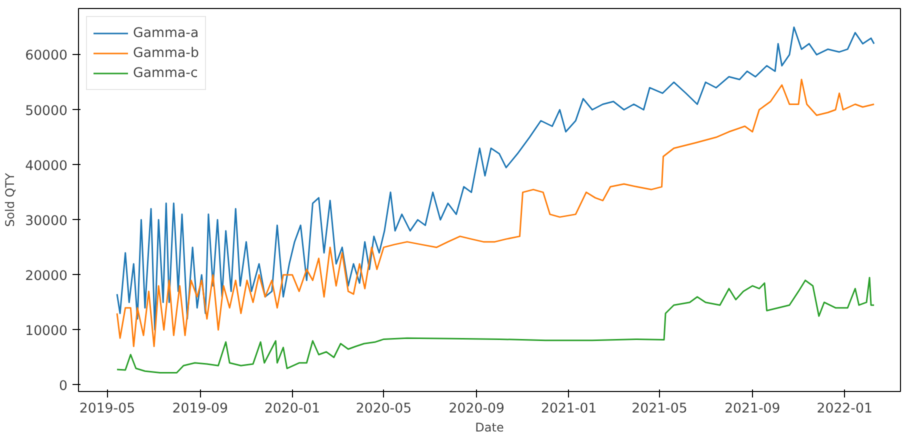 Image resolution: width=920 pixels, height=439 pixels. I want to click on y-tick-label: 40000, so click(46, 166).